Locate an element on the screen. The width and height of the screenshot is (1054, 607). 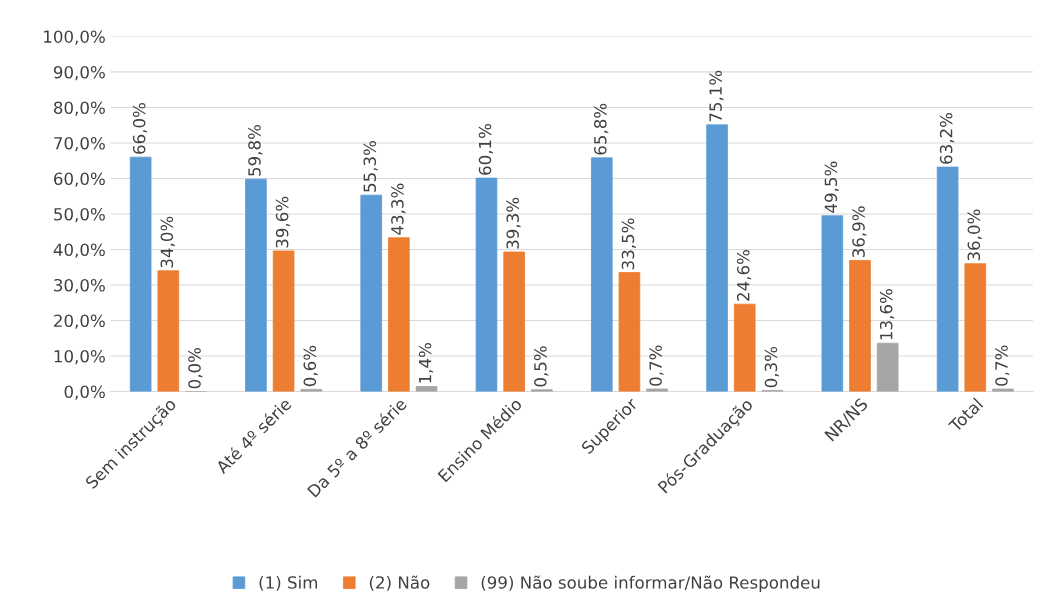
data-label: 66,0% is located at coordinates (140, 128).